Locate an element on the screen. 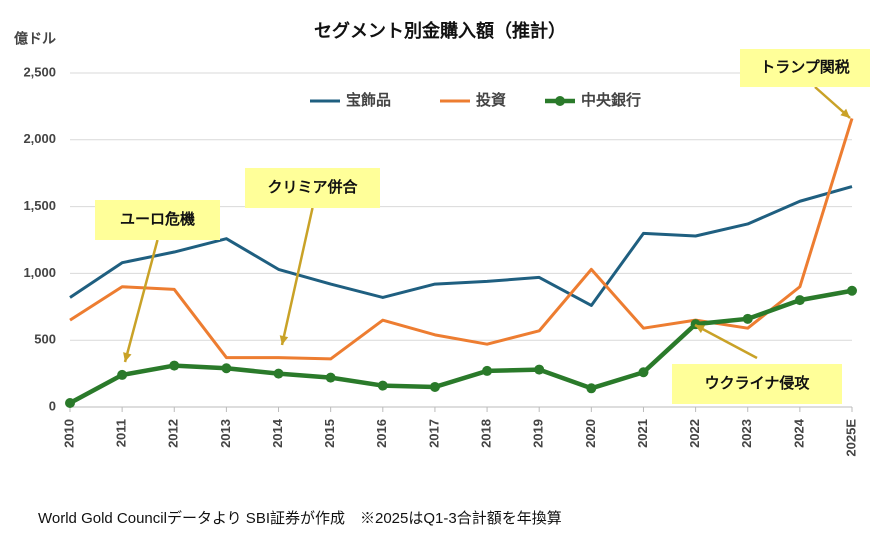  legend-label: 投資 is located at coordinates (491, 100).